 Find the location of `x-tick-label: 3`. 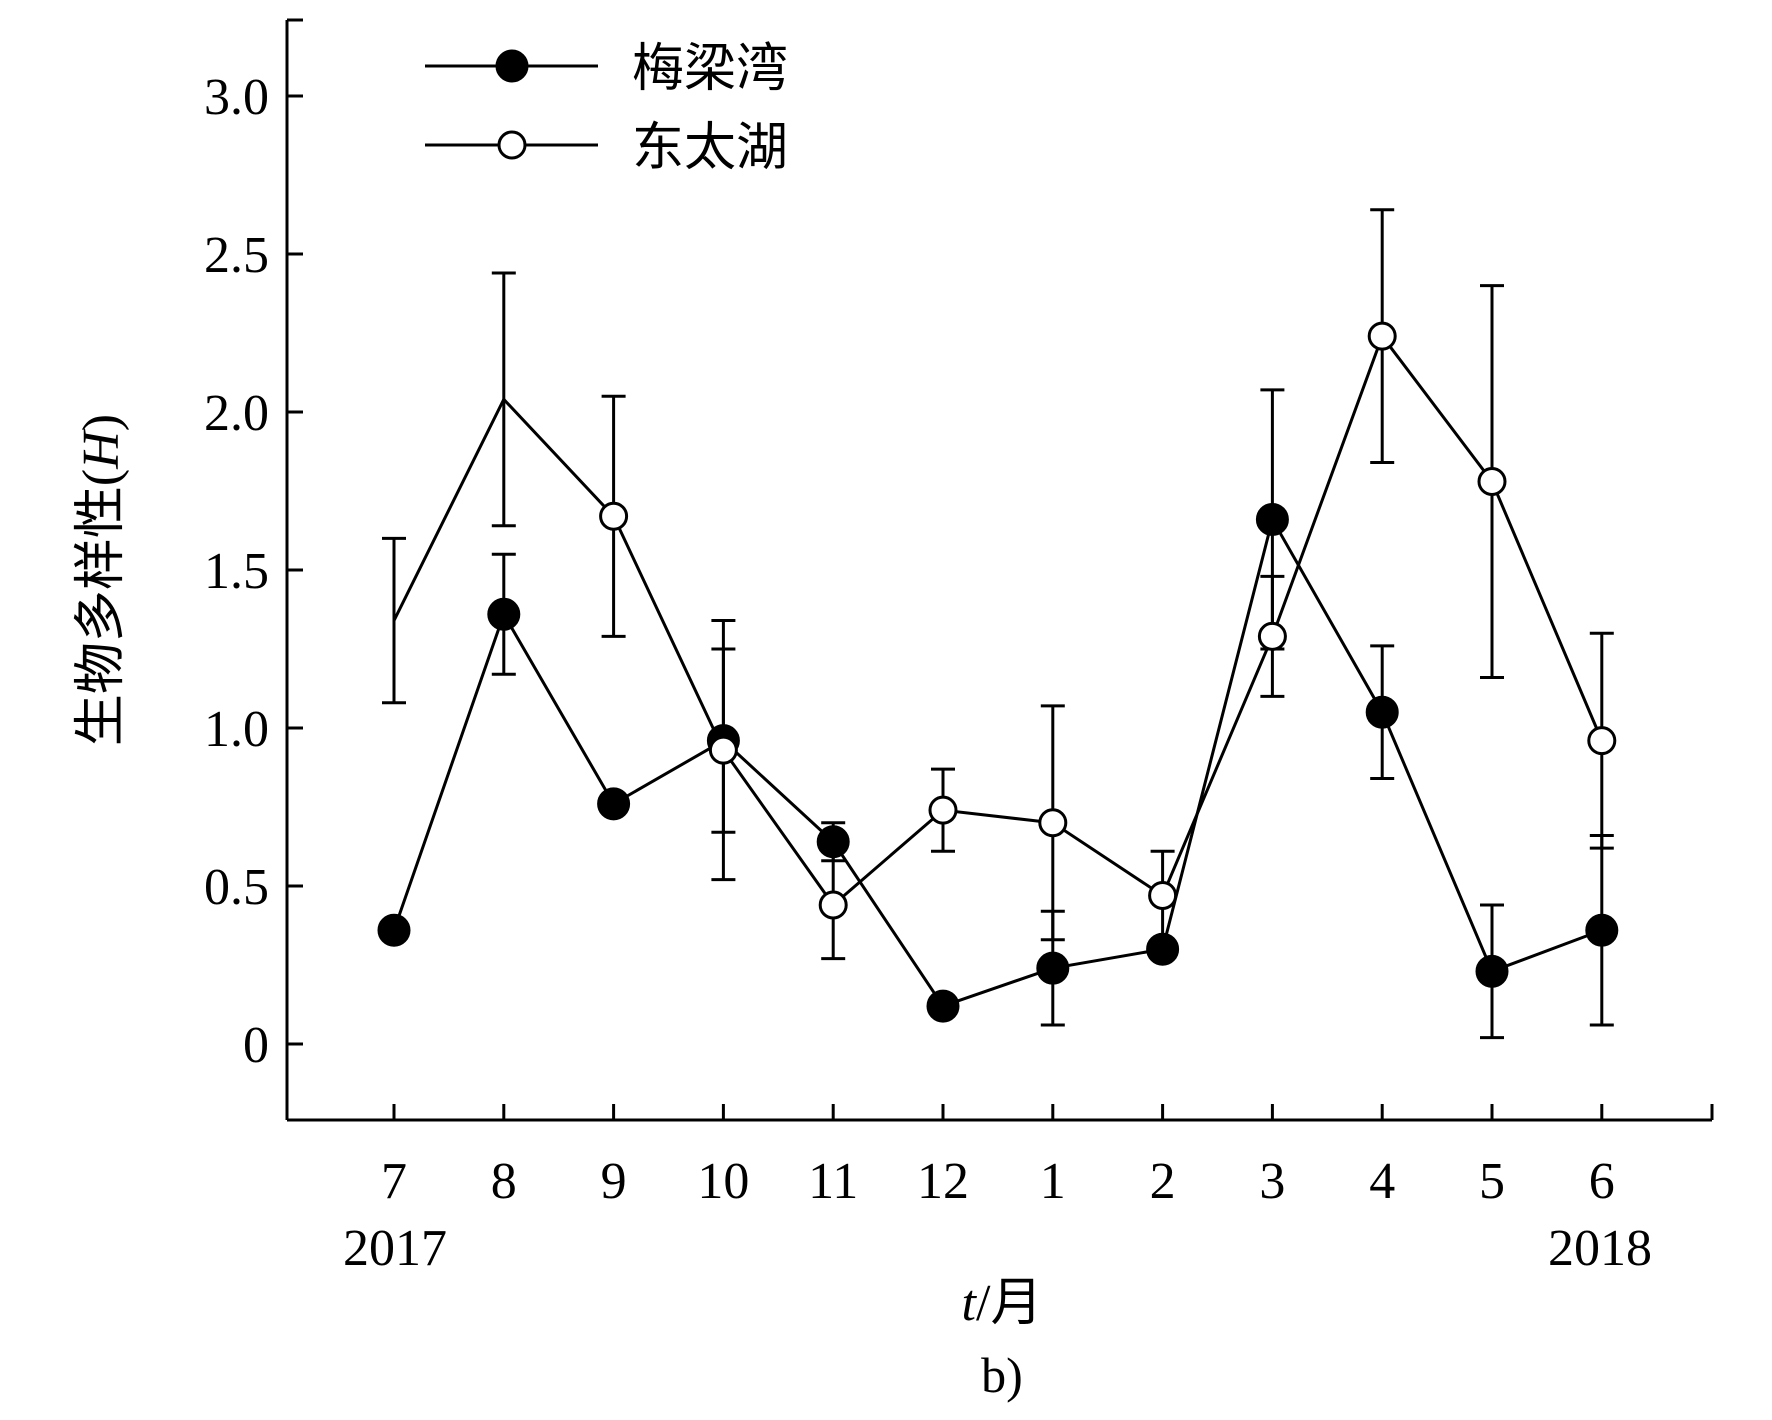

x-tick-label: 3 is located at coordinates (1272, 1181).